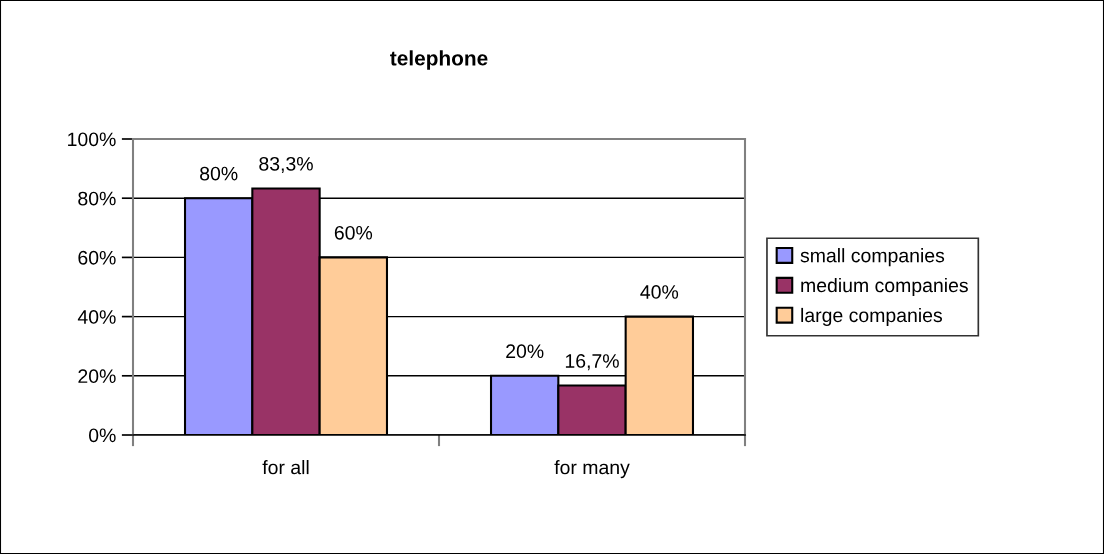 The width and height of the screenshot is (1104, 554). What do you see at coordinates (872, 257) in the screenshot?
I see `legend-label: small companies` at bounding box center [872, 257].